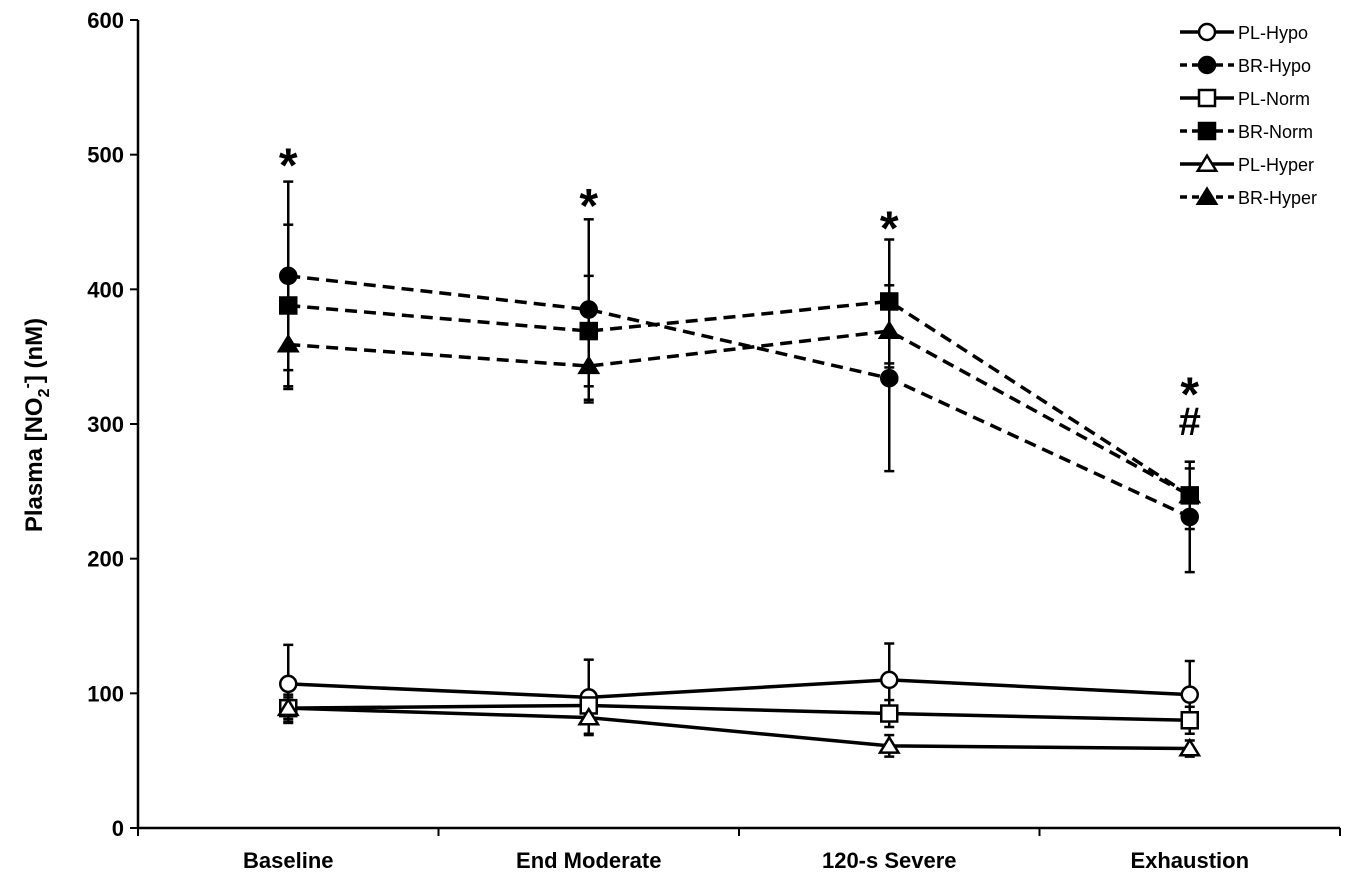  Describe the element at coordinates (1189, 860) in the screenshot. I see `x-tick-label: Exhaustion` at that location.